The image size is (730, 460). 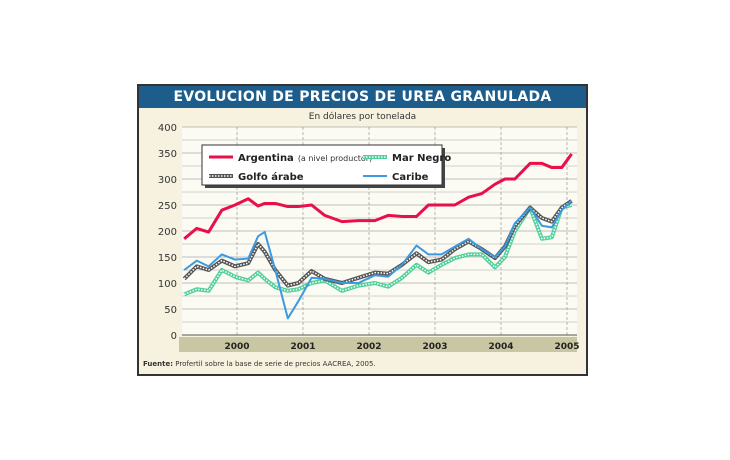 I want to click on series-line-pattern, so click(x=377, y=250).